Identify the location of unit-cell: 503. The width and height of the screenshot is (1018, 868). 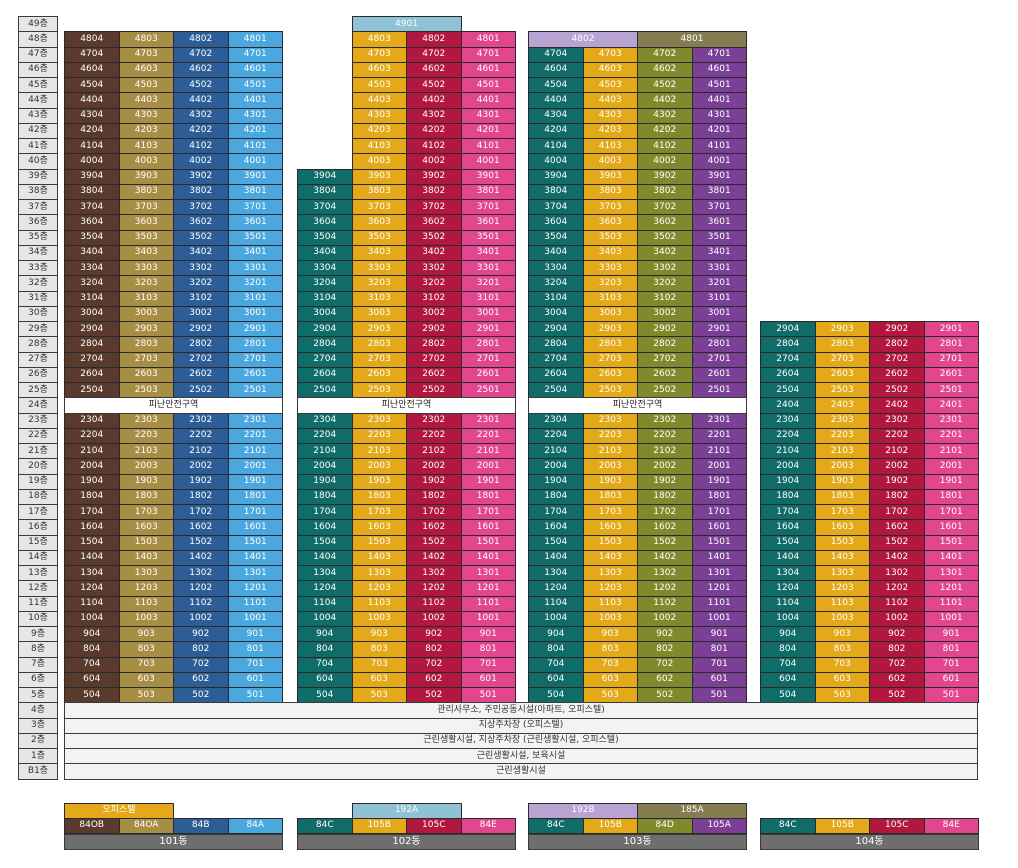
(146, 695).